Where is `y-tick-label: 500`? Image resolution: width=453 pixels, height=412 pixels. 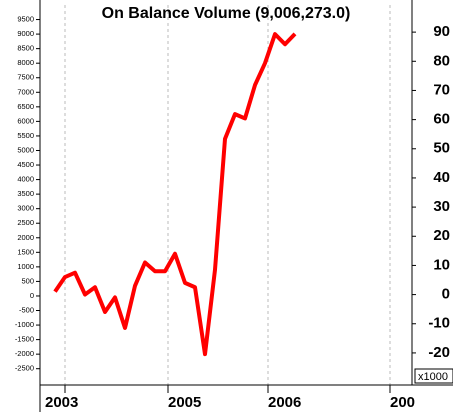 y-tick-label: 500 is located at coordinates (27, 280).